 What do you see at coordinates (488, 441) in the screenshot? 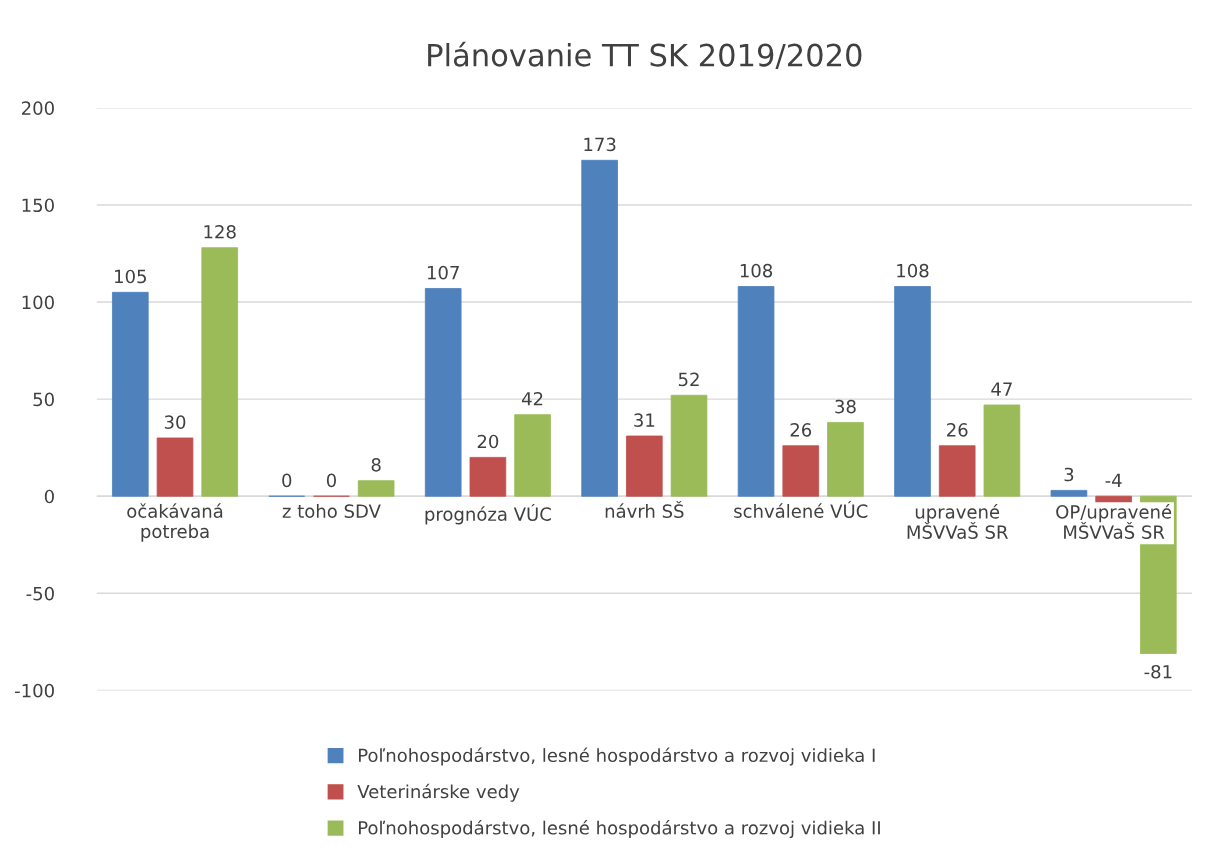
I see `data-label: 20` at bounding box center [488, 441].